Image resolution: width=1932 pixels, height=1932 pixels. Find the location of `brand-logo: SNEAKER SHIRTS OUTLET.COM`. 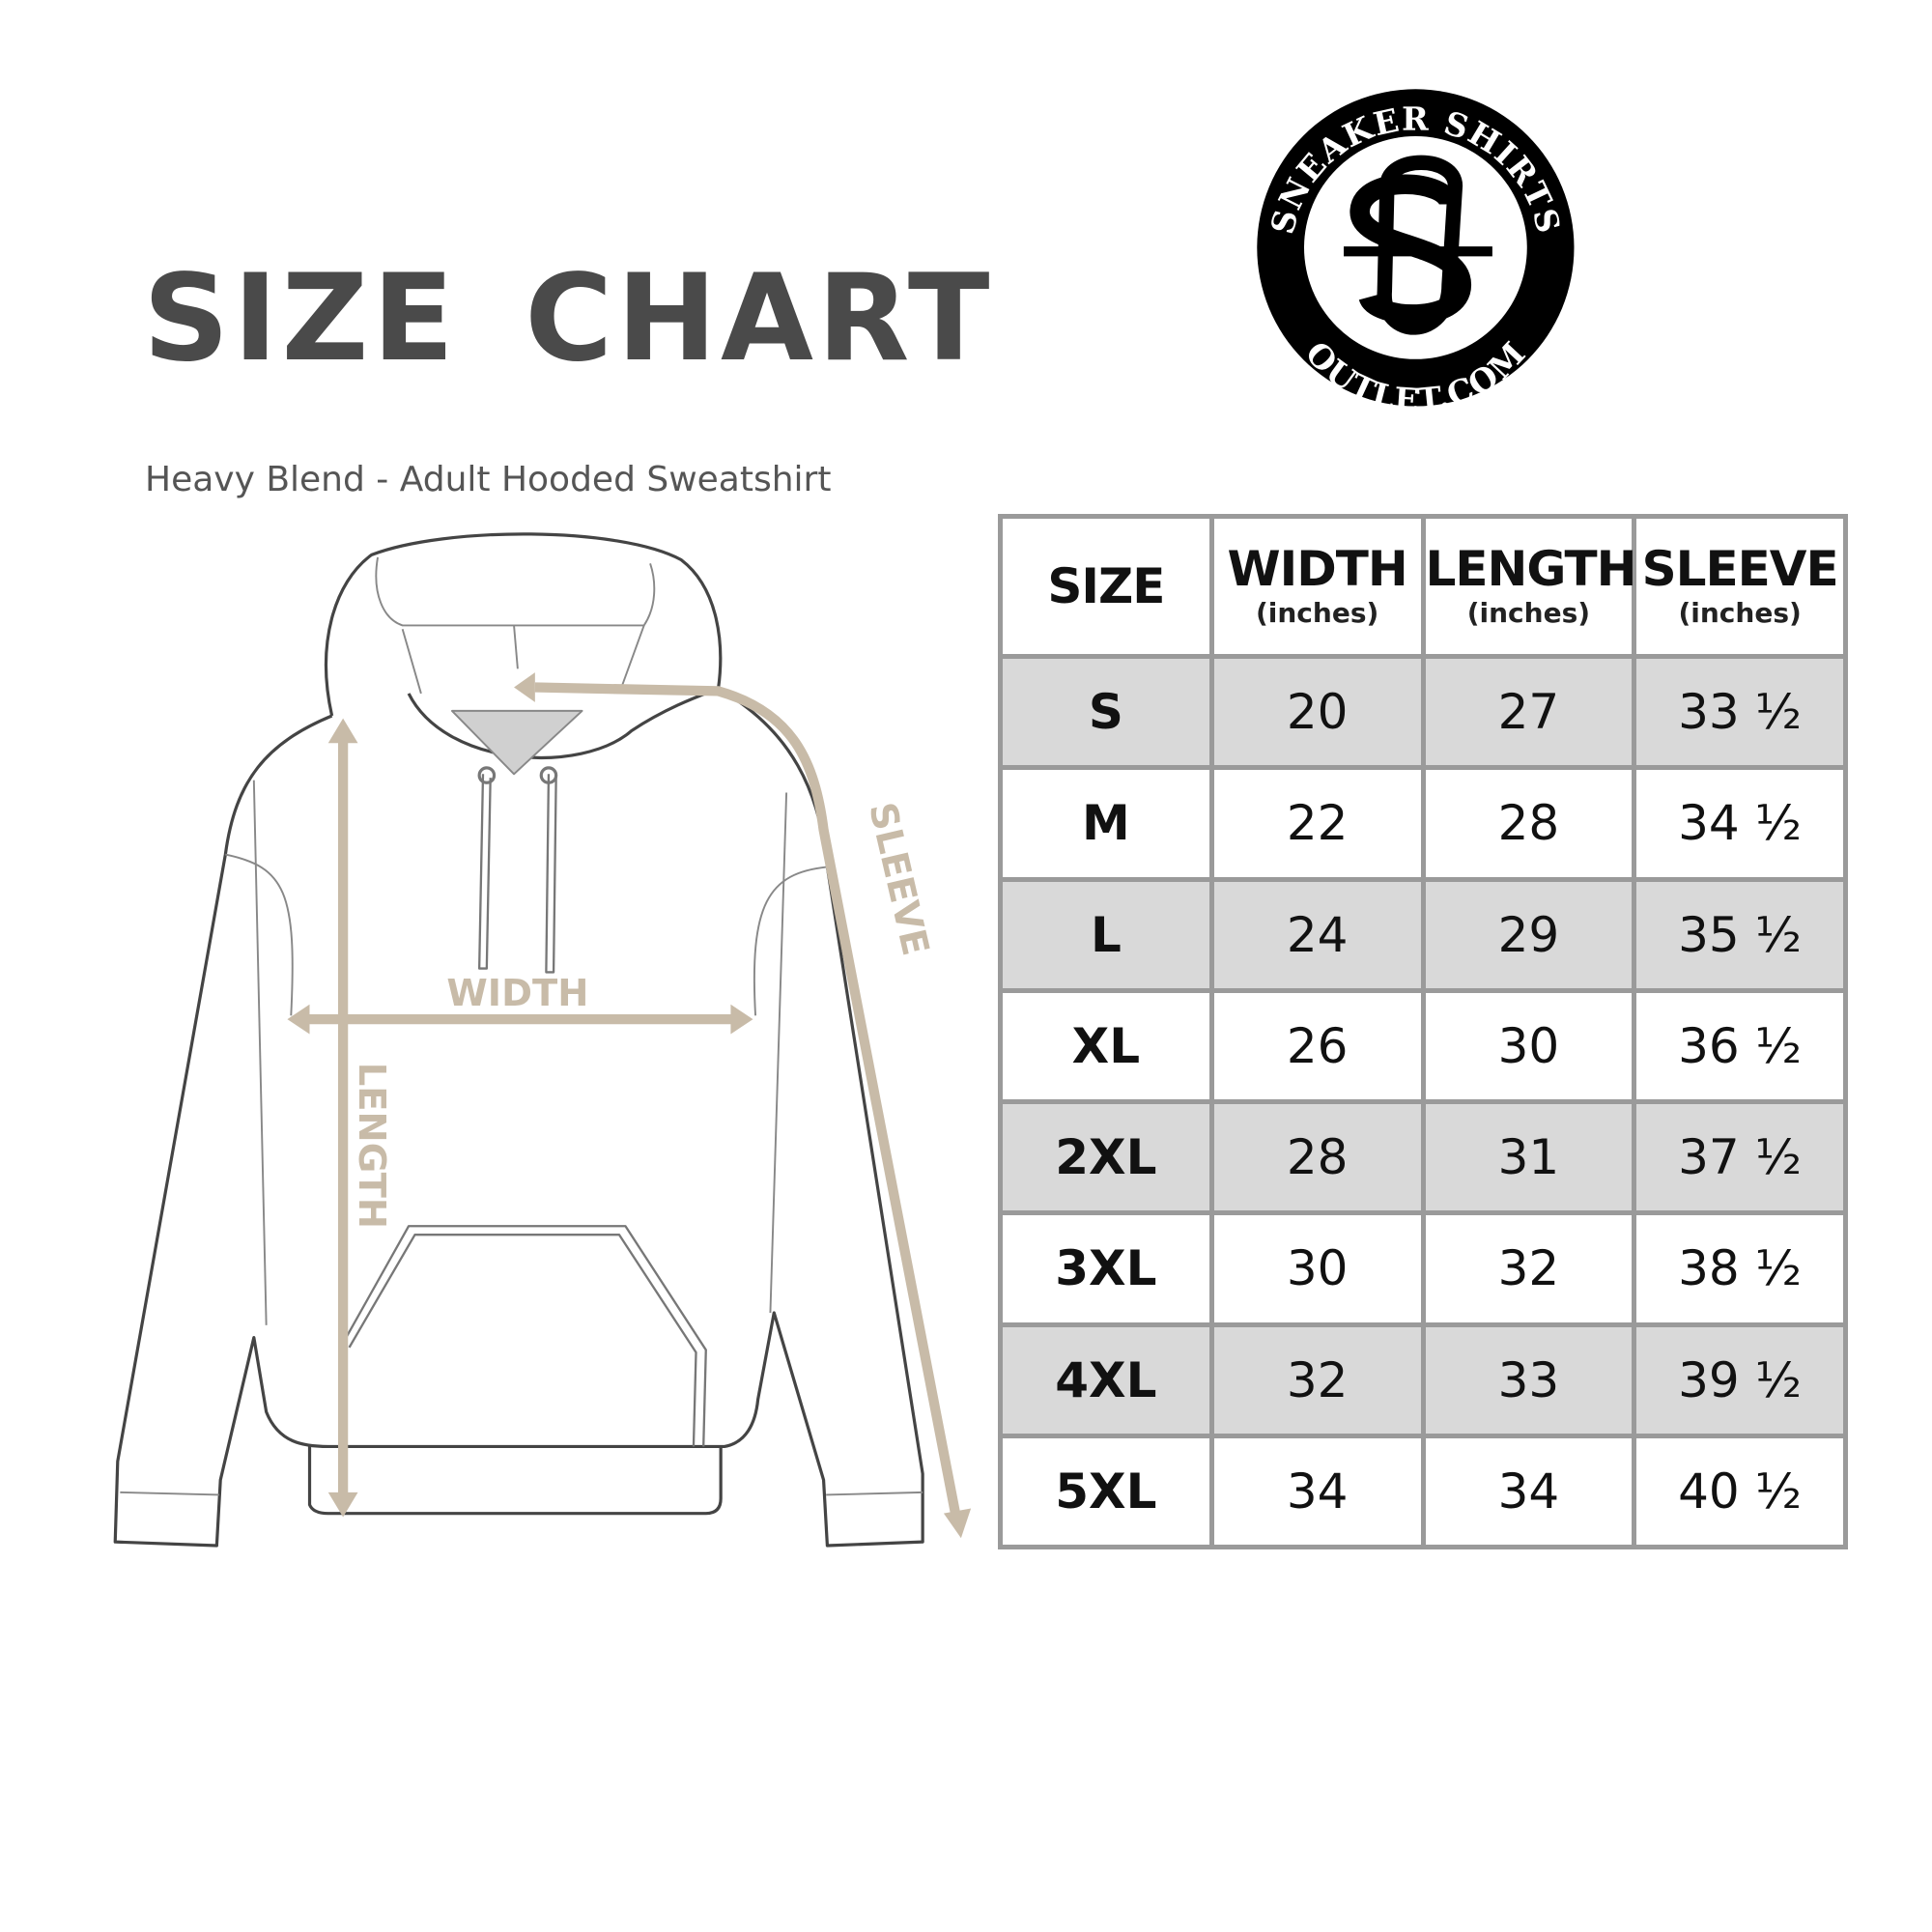

brand-logo: SNEAKER SHIRTS OUTLET.COM is located at coordinates (1416, 254).